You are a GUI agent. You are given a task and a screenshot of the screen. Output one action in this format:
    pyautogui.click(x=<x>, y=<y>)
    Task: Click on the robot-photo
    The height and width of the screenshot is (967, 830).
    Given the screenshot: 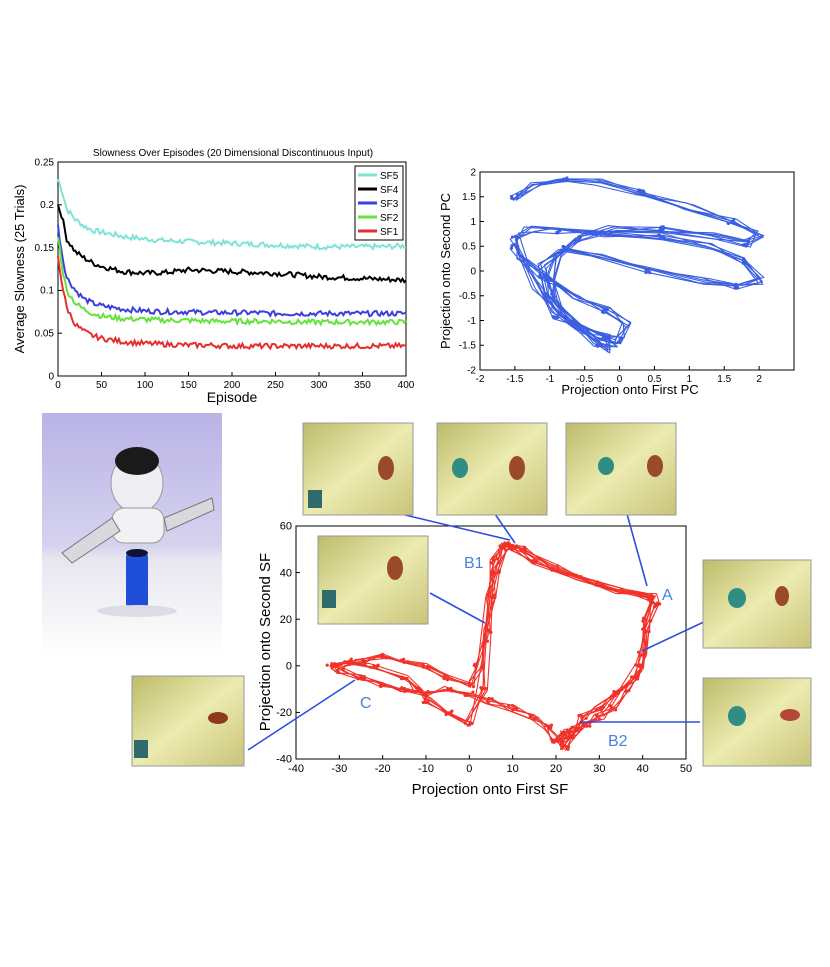 What is the action you would take?
    pyautogui.click(x=132, y=534)
    